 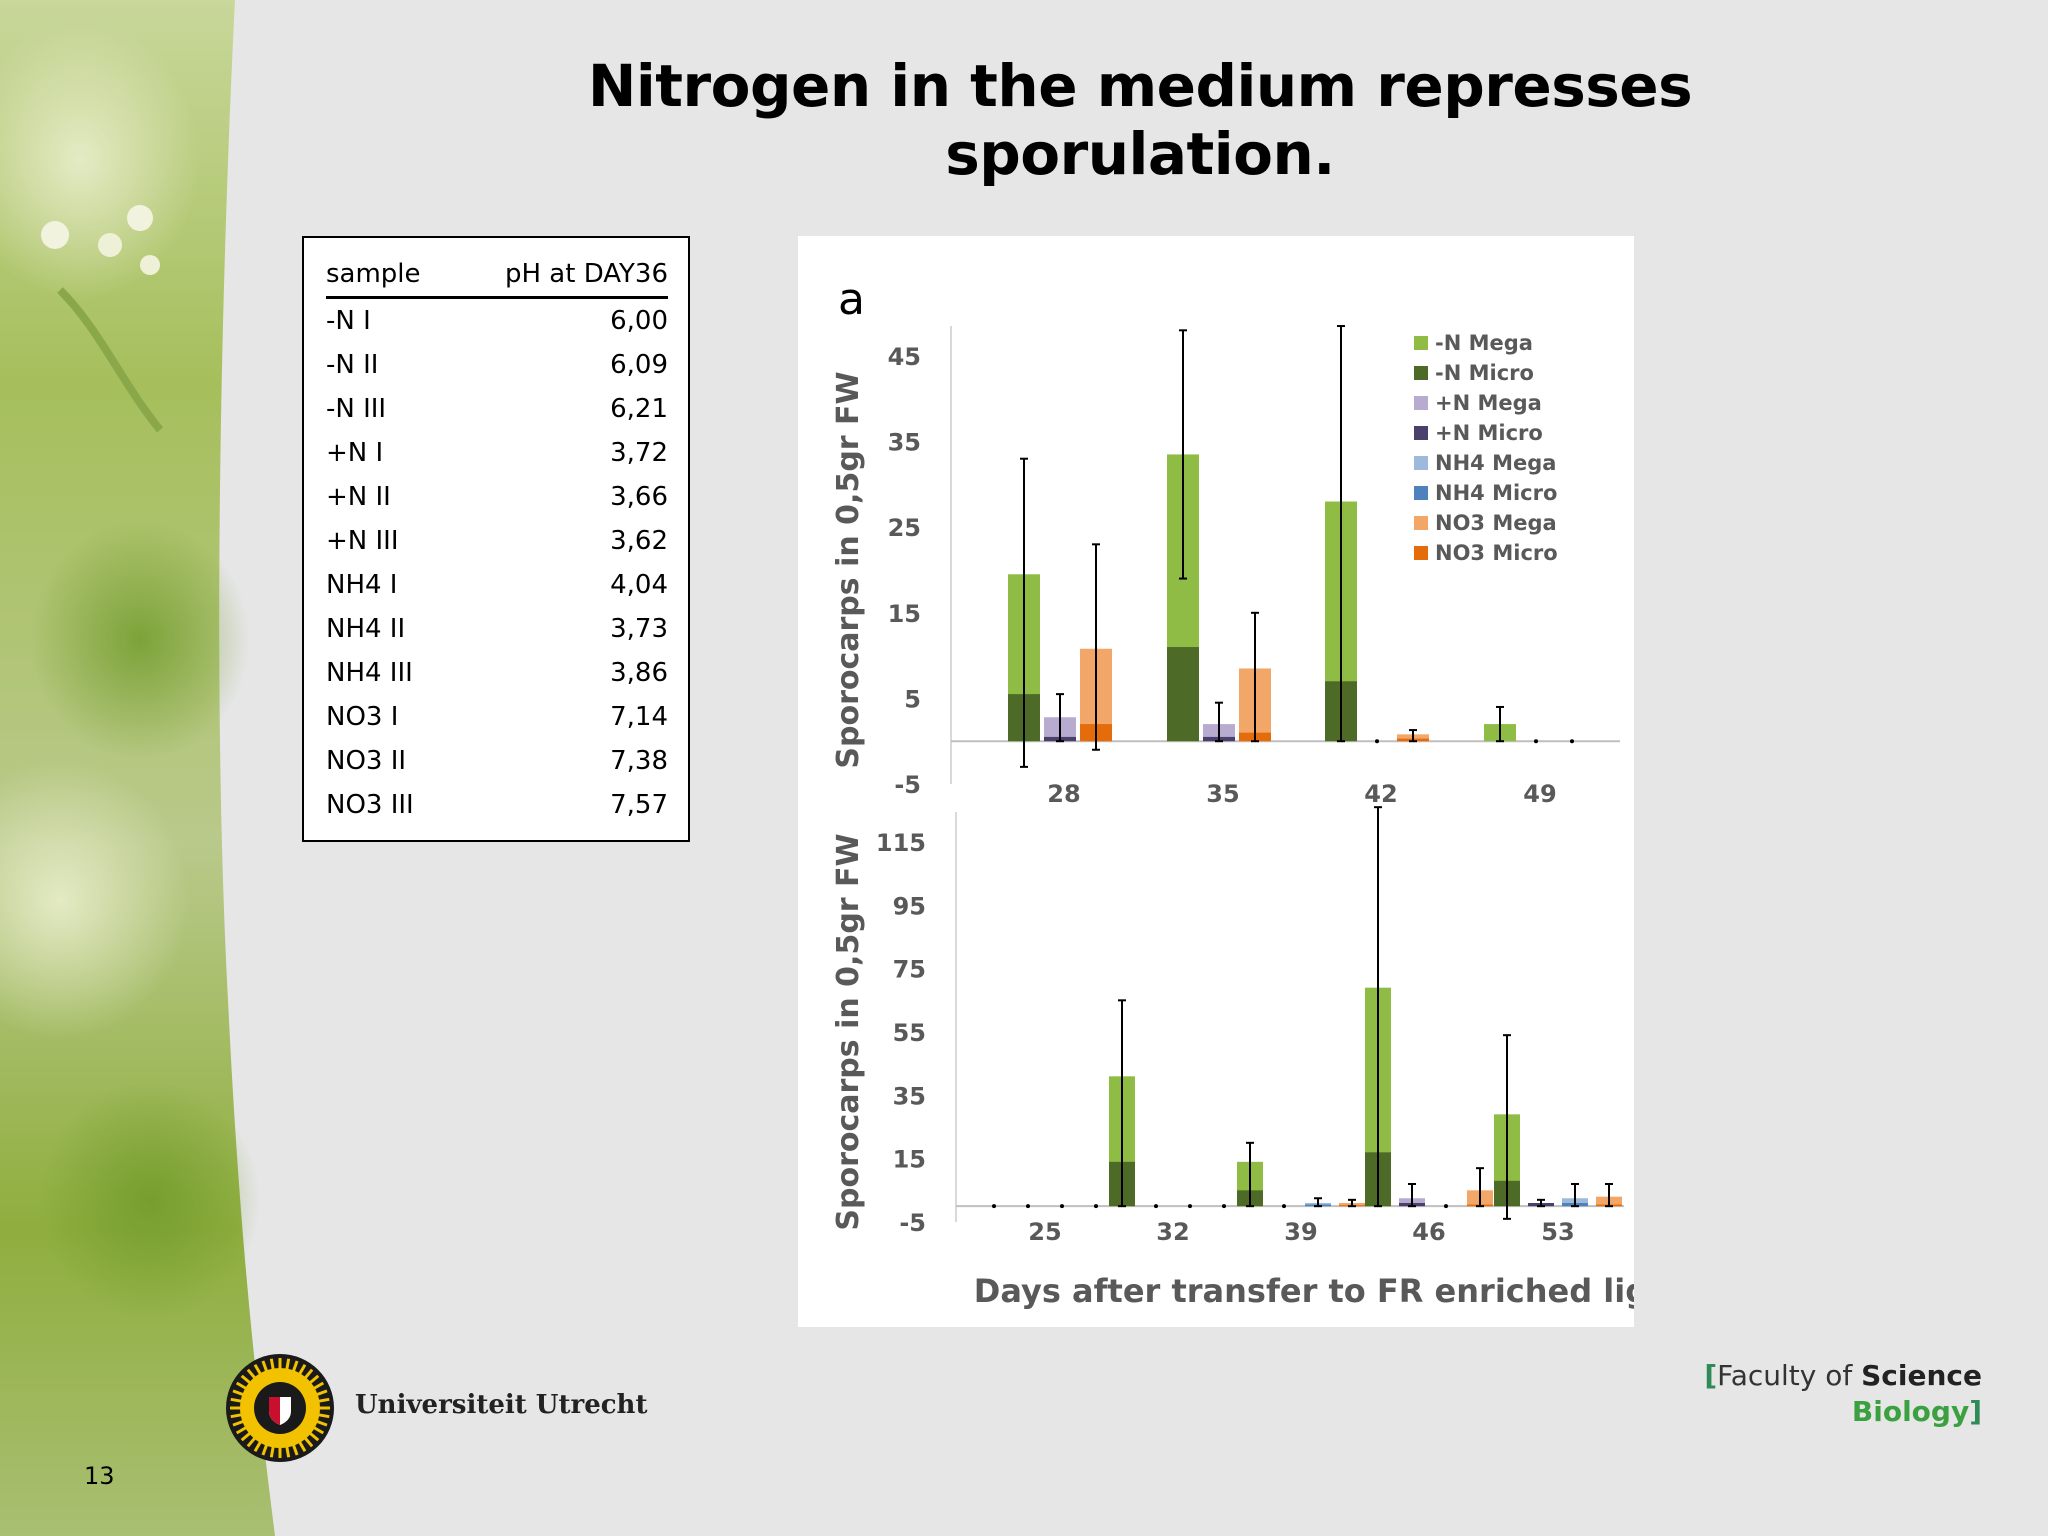 I want to click on legend-label: NH4 Mega, so click(x=1495, y=463).